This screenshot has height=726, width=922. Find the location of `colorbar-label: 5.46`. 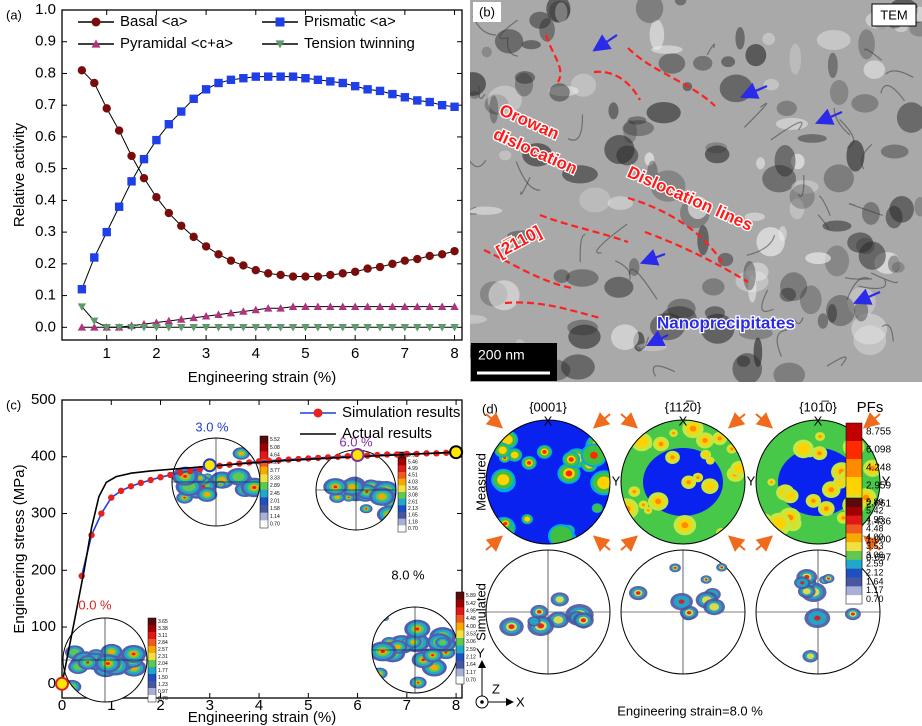

colorbar-label: 5.46 is located at coordinates (413, 462).